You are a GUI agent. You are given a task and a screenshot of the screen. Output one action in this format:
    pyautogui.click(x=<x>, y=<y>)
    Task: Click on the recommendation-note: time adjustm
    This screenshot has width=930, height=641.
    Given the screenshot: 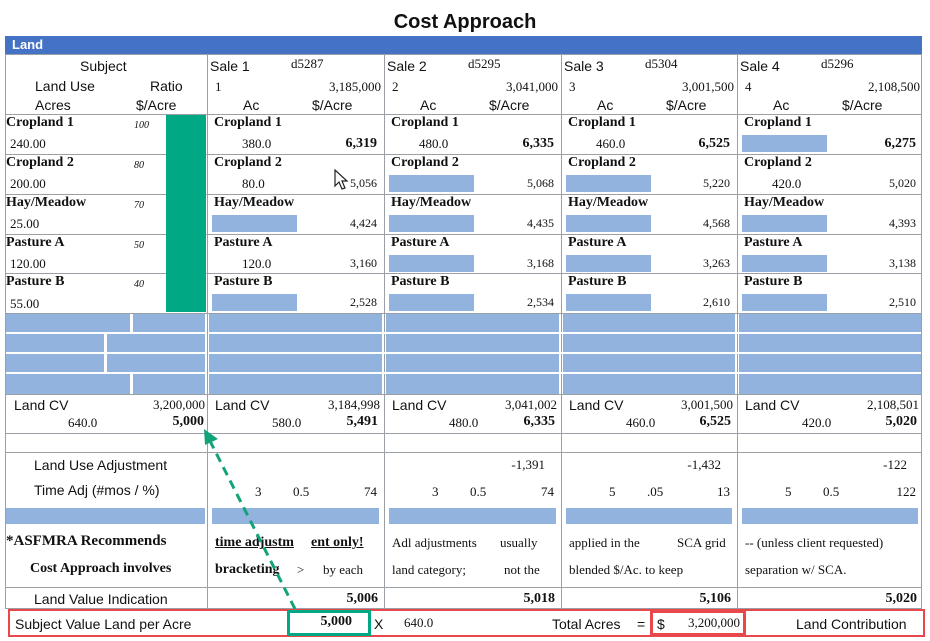 What is the action you would take?
    pyautogui.click(x=254, y=542)
    